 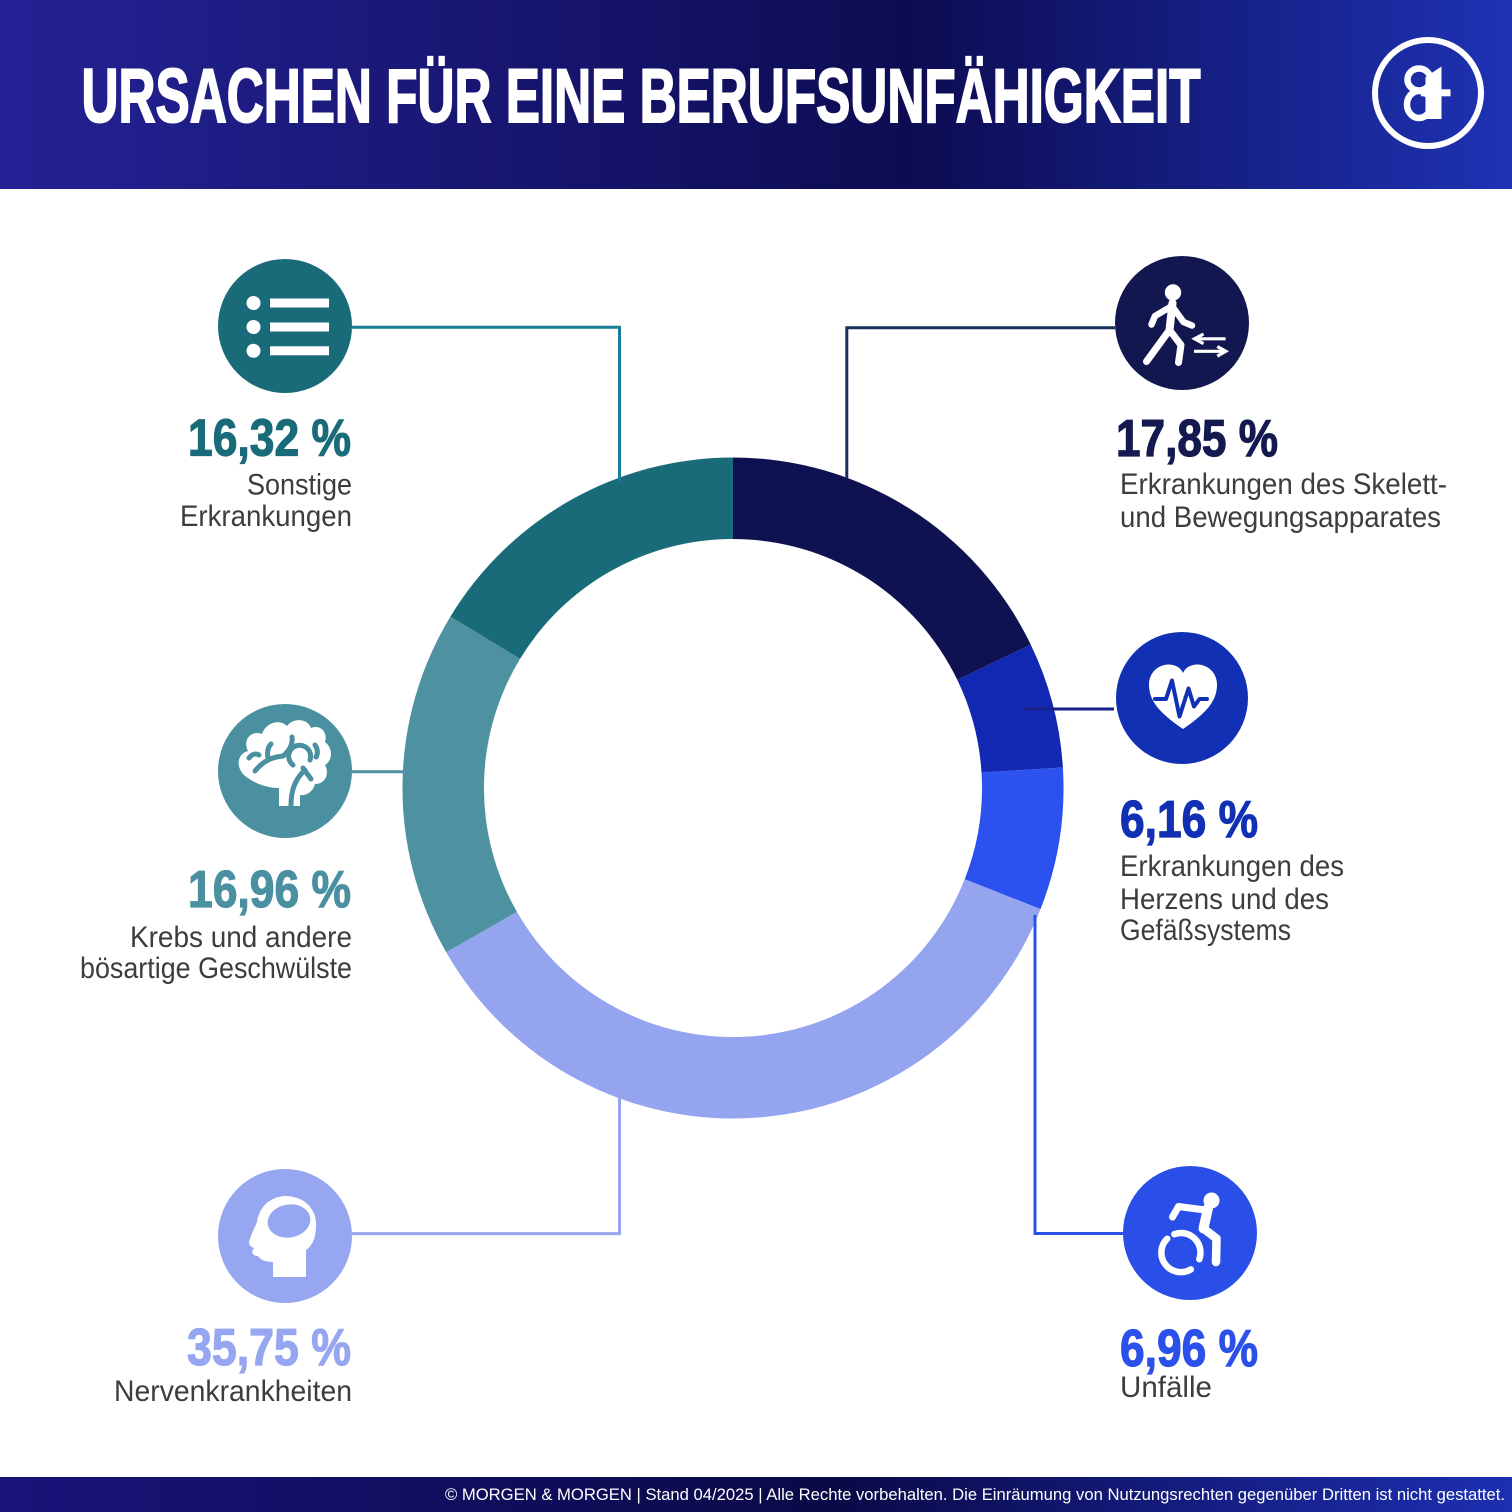 What do you see at coordinates (1166, 1387) in the screenshot?
I see `svg-text: Unfälle` at bounding box center [1166, 1387].